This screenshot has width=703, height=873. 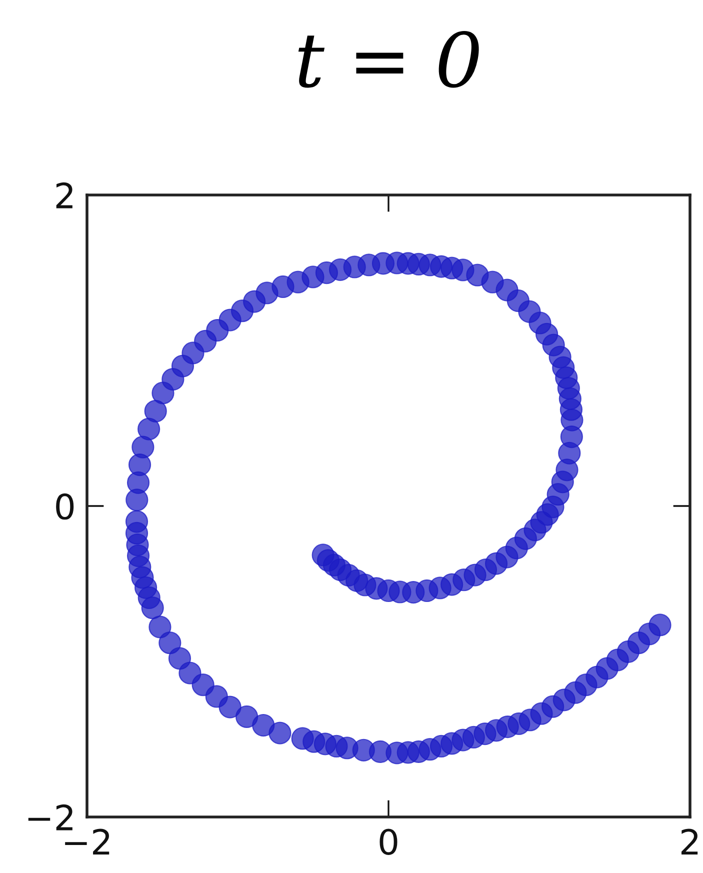 What do you see at coordinates (388, 59) in the screenshot?
I see `chart-title: t = 0` at bounding box center [388, 59].